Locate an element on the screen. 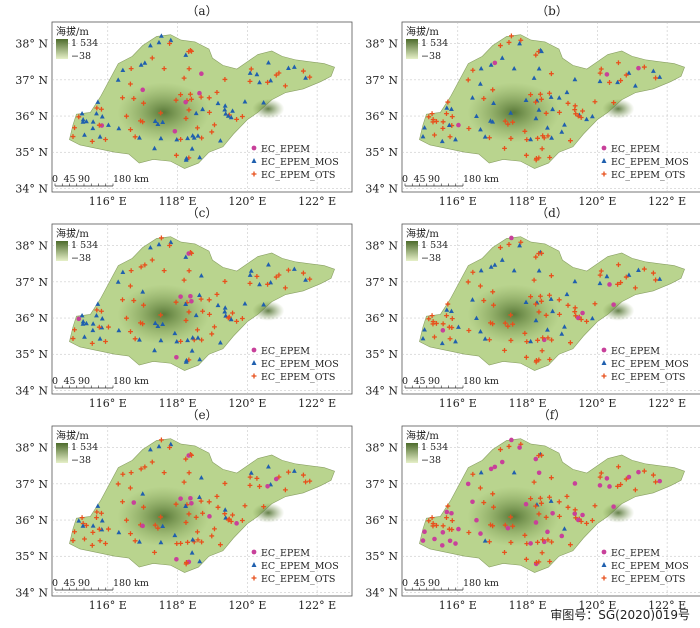 The width and height of the screenshot is (700, 628). lon-tick-label: 116° E is located at coordinates (458, 403).